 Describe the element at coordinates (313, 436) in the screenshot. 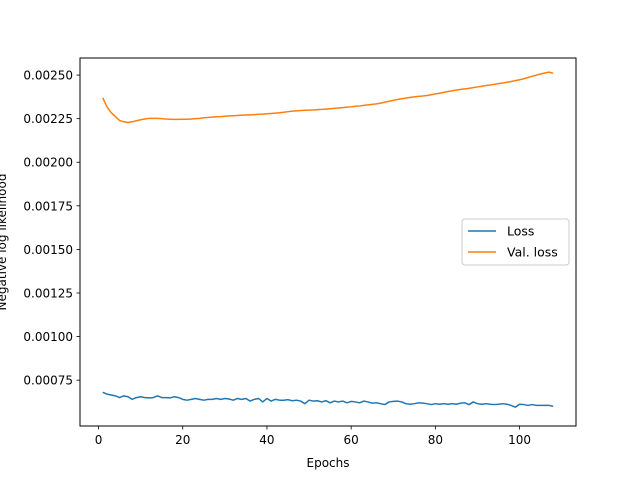

I see `x-axis: 0 20 40 60 80 100` at that location.